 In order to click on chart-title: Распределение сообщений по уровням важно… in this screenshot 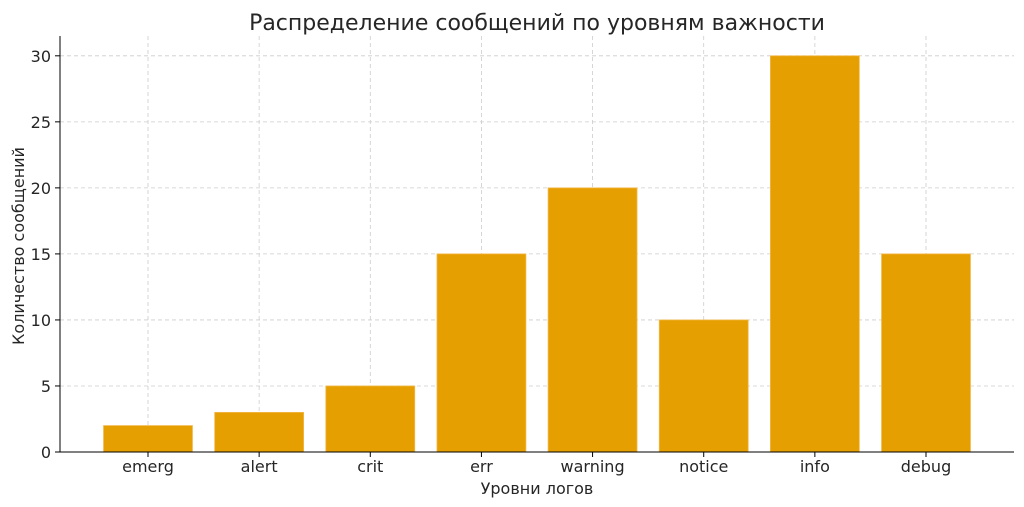, I will do `click(537, 23)`.